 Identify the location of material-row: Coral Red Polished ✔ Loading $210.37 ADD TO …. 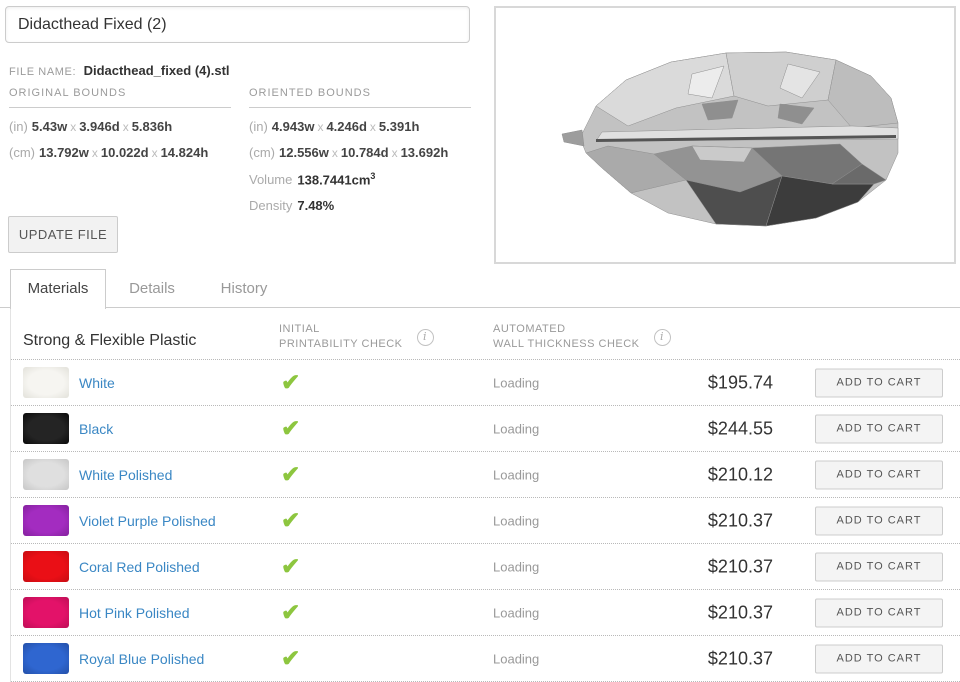
(485, 567).